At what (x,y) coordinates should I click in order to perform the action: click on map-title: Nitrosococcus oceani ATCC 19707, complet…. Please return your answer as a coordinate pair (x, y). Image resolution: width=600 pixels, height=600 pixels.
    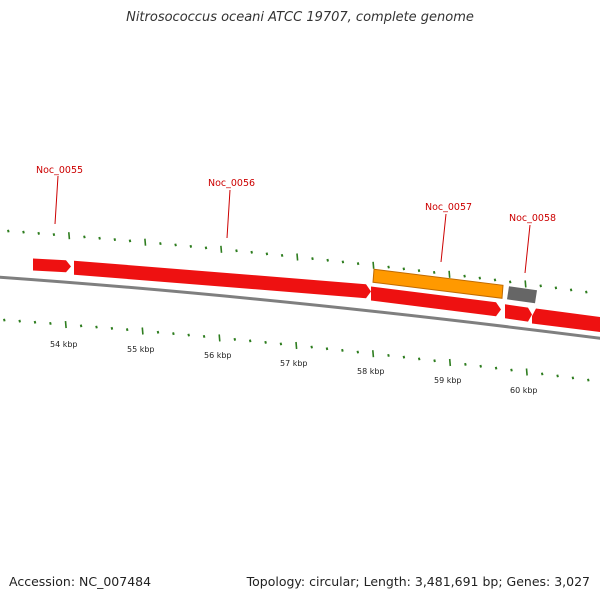
    Looking at the image, I should click on (300, 17).